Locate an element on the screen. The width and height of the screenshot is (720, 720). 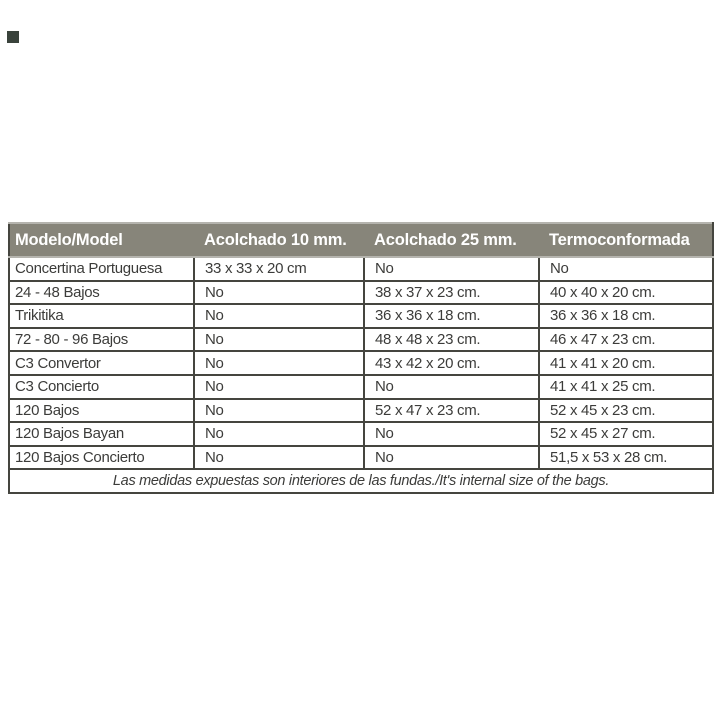
header-cell-modelo: Modelo/Model is located at coordinates (101, 240).